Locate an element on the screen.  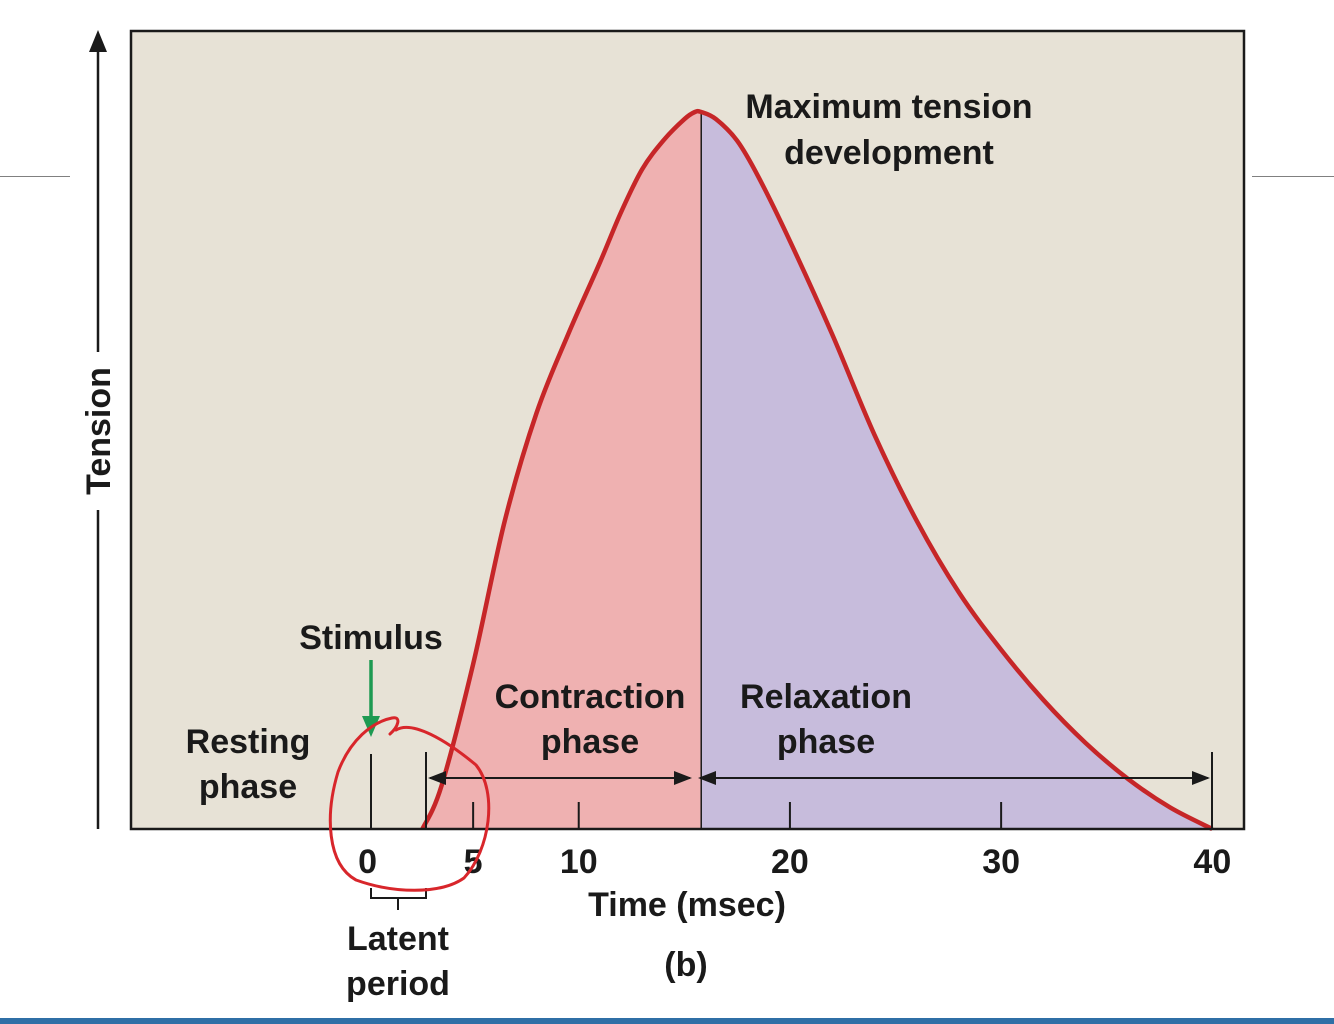
resting-phase-label-line1: Resting is located at coordinates (248, 742).